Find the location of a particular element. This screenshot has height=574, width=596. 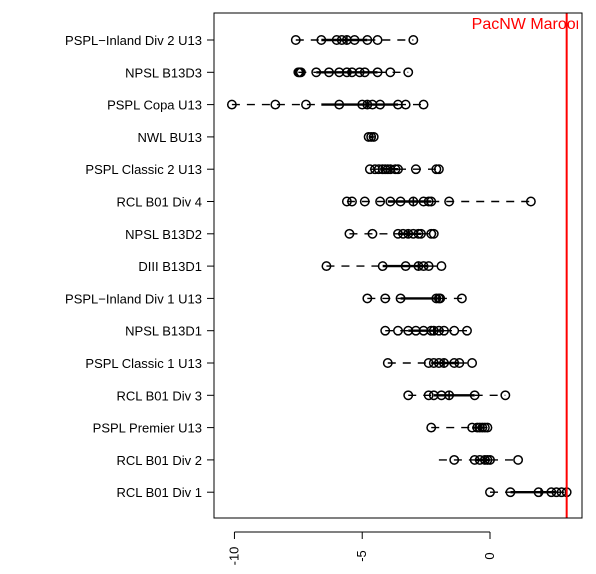

category-label: PSPL Classic 1 U13 is located at coordinates (143, 363).